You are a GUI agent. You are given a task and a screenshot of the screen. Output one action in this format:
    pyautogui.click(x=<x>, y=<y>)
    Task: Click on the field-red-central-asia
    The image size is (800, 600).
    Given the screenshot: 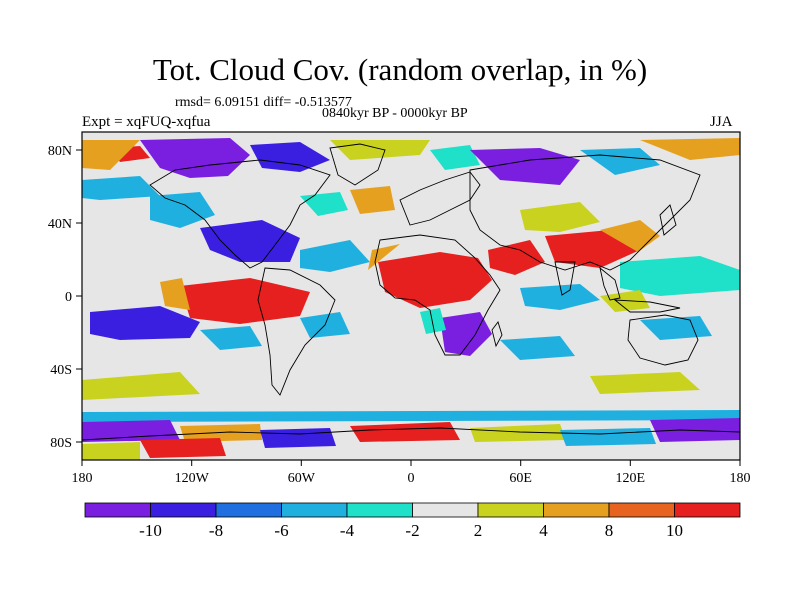 What is the action you would take?
    pyautogui.click(x=592, y=249)
    